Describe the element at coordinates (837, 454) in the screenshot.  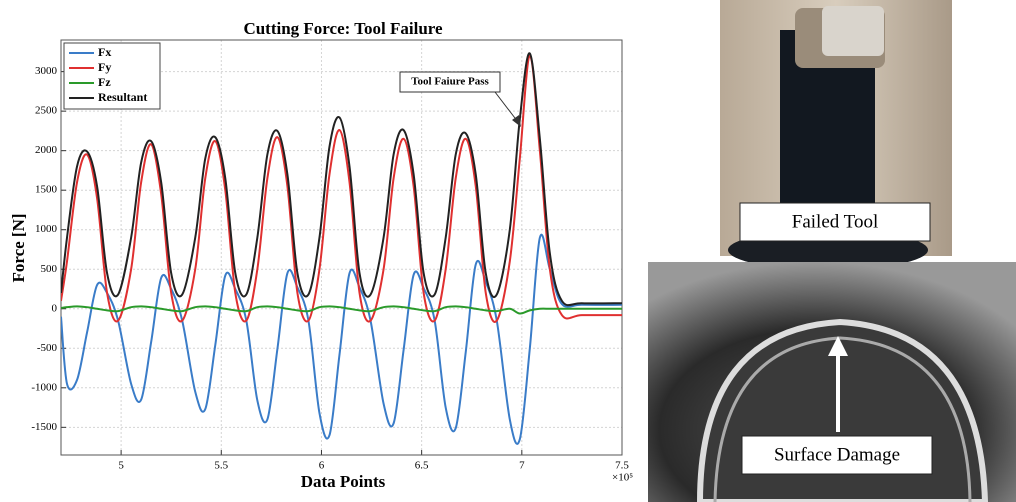
I see `photo-label: Surface Damage` at that location.